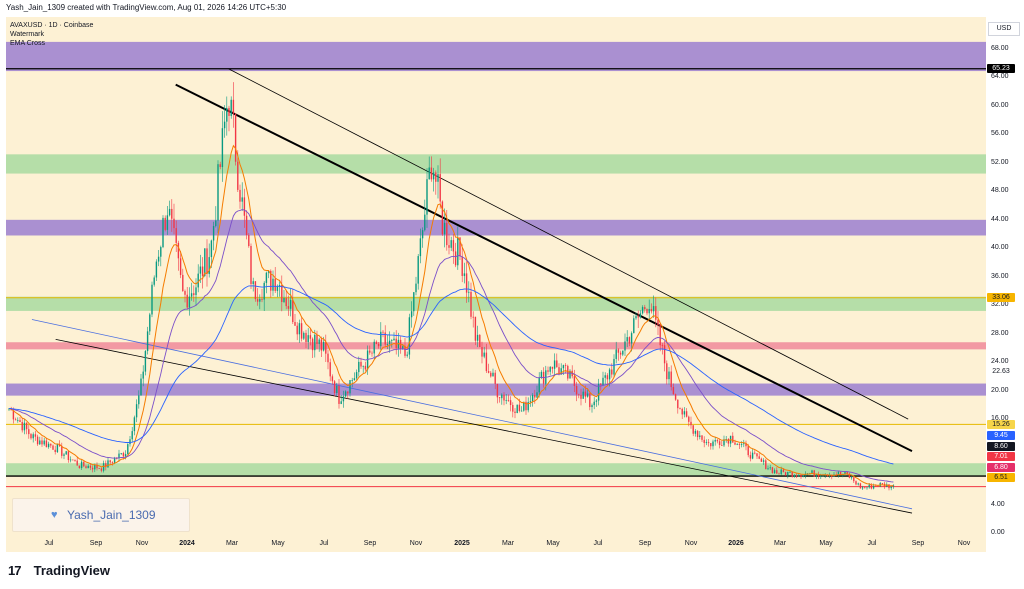 This screenshot has width=1024, height=589. What do you see at coordinates (1000, 134) in the screenshot?
I see `price-tick-label: 56.00` at bounding box center [1000, 134].